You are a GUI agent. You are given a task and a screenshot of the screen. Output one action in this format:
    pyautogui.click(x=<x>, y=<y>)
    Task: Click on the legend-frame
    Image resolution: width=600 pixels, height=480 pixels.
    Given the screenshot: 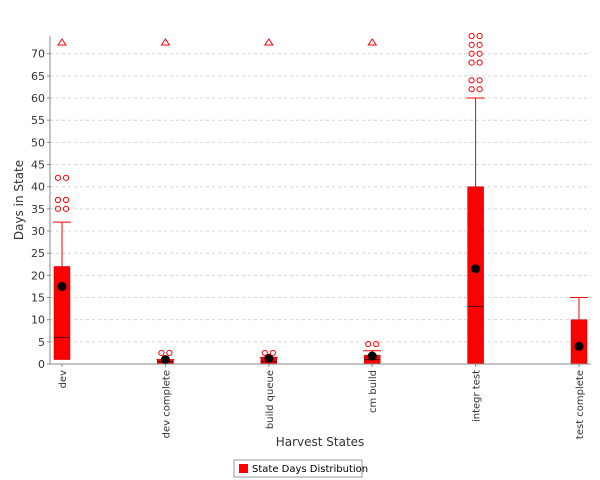 What is the action you would take?
    pyautogui.click(x=298, y=468)
    